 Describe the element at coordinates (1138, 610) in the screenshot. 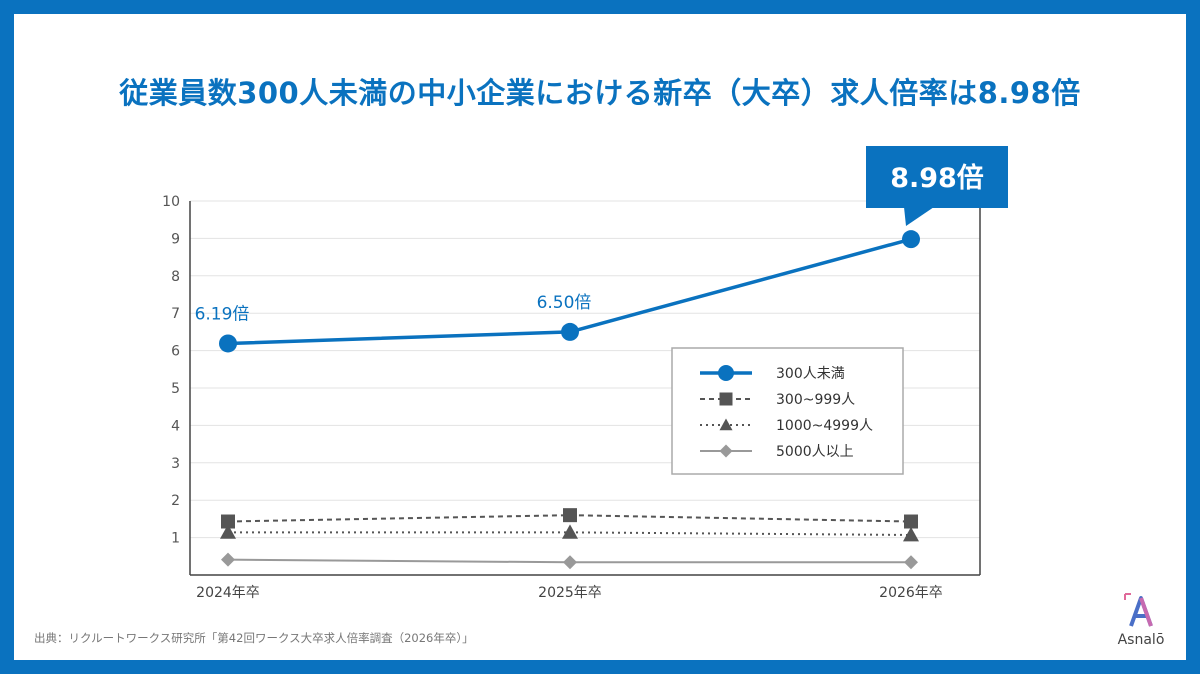

I see `asnalo-logo-icon` at that location.